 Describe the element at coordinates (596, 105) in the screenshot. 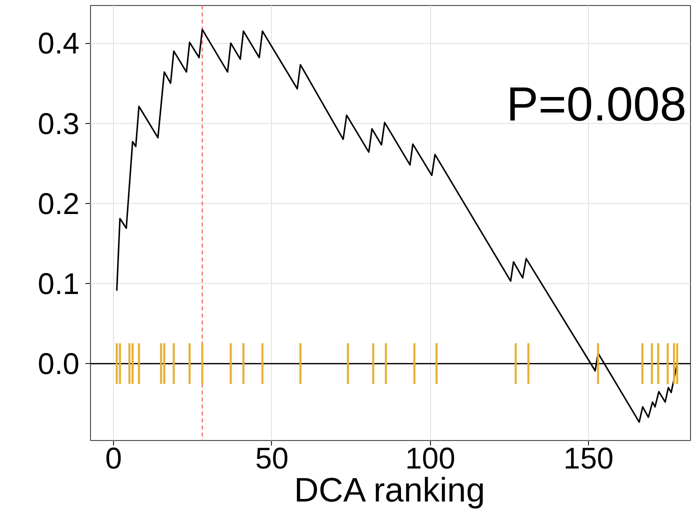

I see `annotation: P=0.008` at that location.